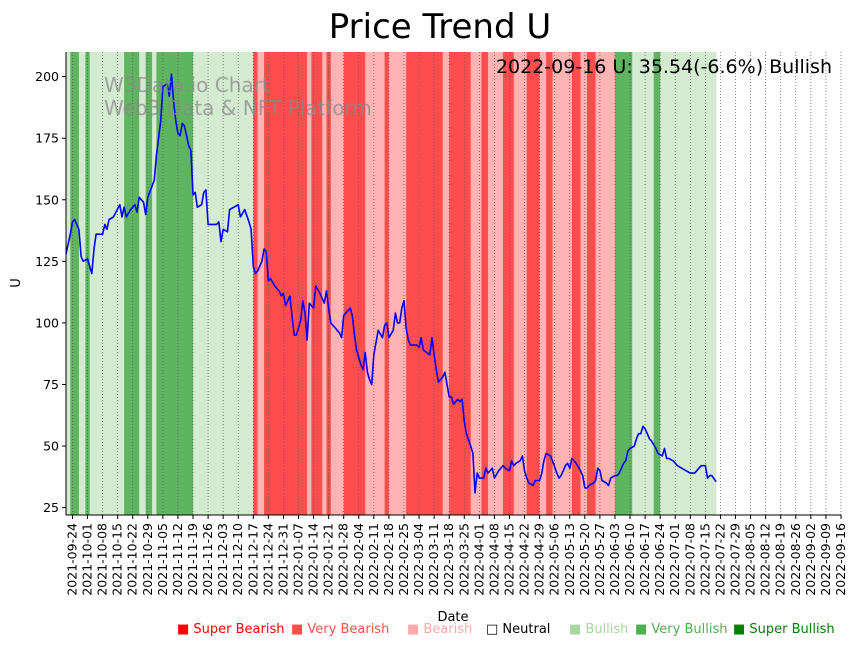 The image size is (857, 650). What do you see at coordinates (358, 559) in the screenshot?
I see `x-tick-label: 2022-02-04` at bounding box center [358, 559].